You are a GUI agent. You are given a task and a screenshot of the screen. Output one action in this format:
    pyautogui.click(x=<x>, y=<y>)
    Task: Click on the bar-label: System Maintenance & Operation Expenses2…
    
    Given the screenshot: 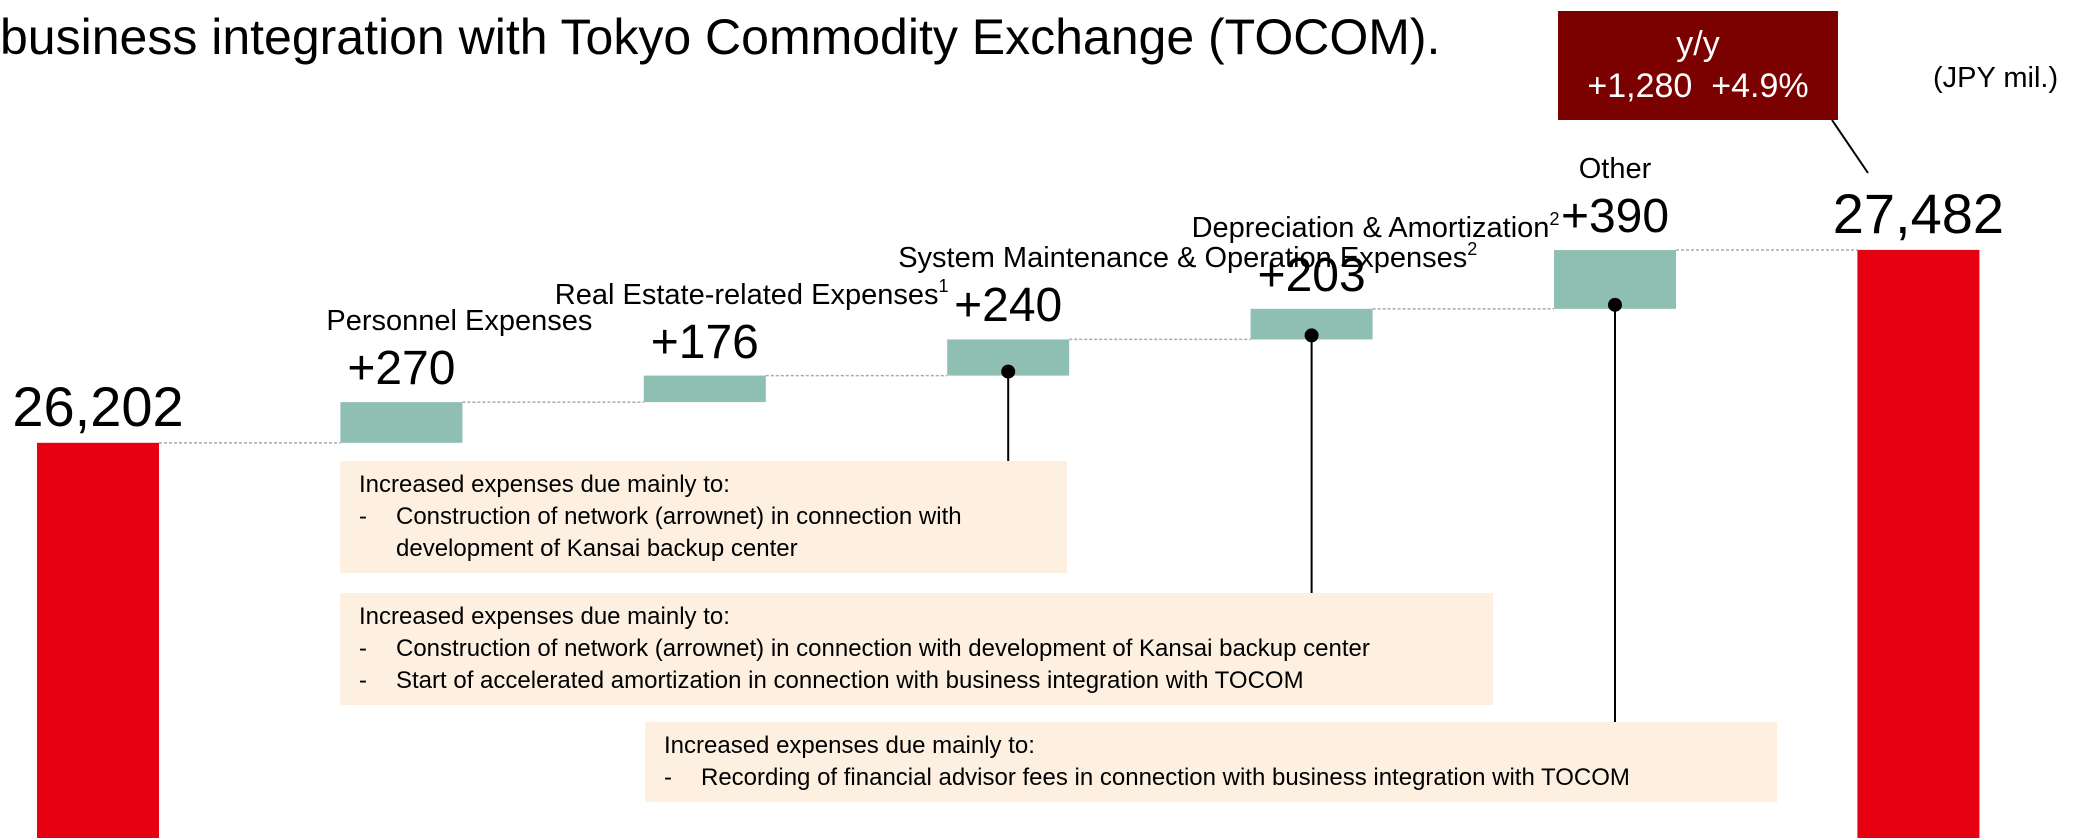 What is the action you would take?
    pyautogui.click(x=1187, y=287)
    